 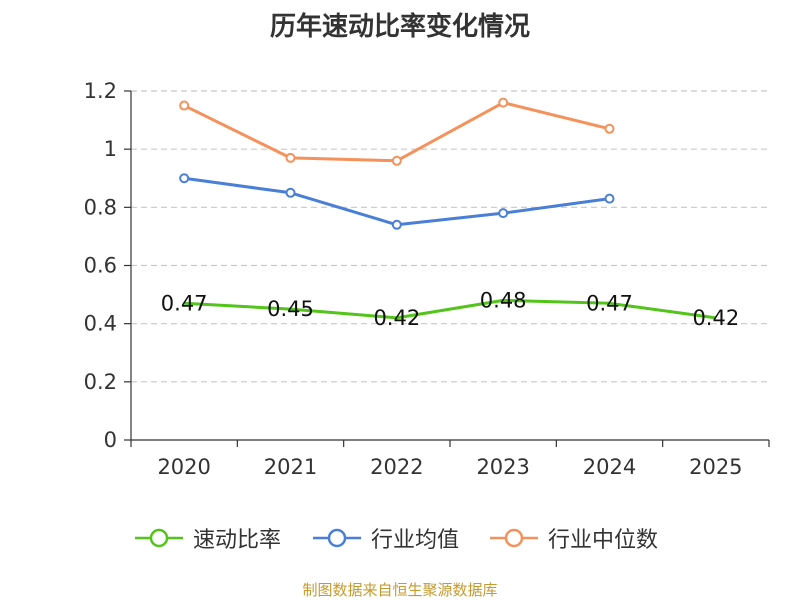 What do you see at coordinates (290, 309) in the screenshot?
I see `data-label: 0.45` at bounding box center [290, 309].